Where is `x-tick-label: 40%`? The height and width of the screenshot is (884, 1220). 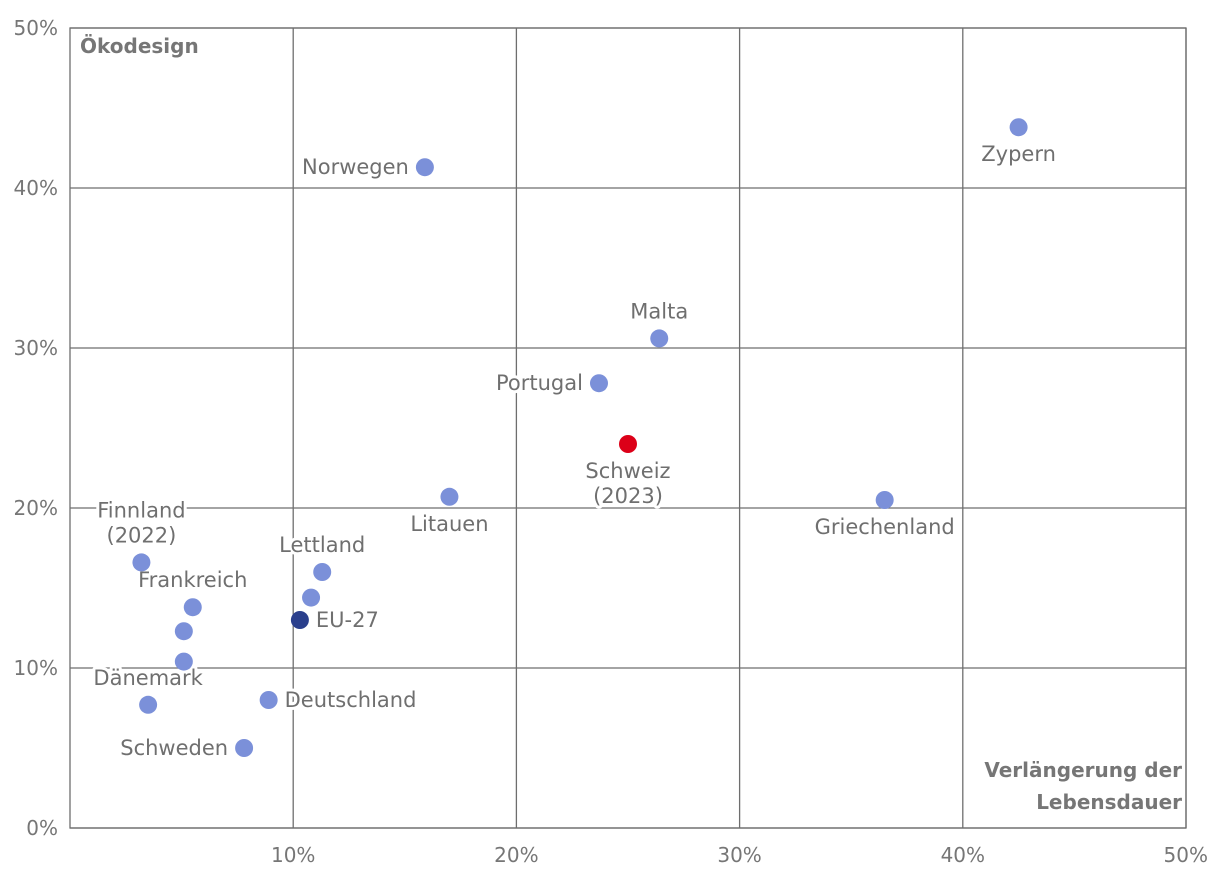
x-tick-label: 40% is located at coordinates (963, 855).